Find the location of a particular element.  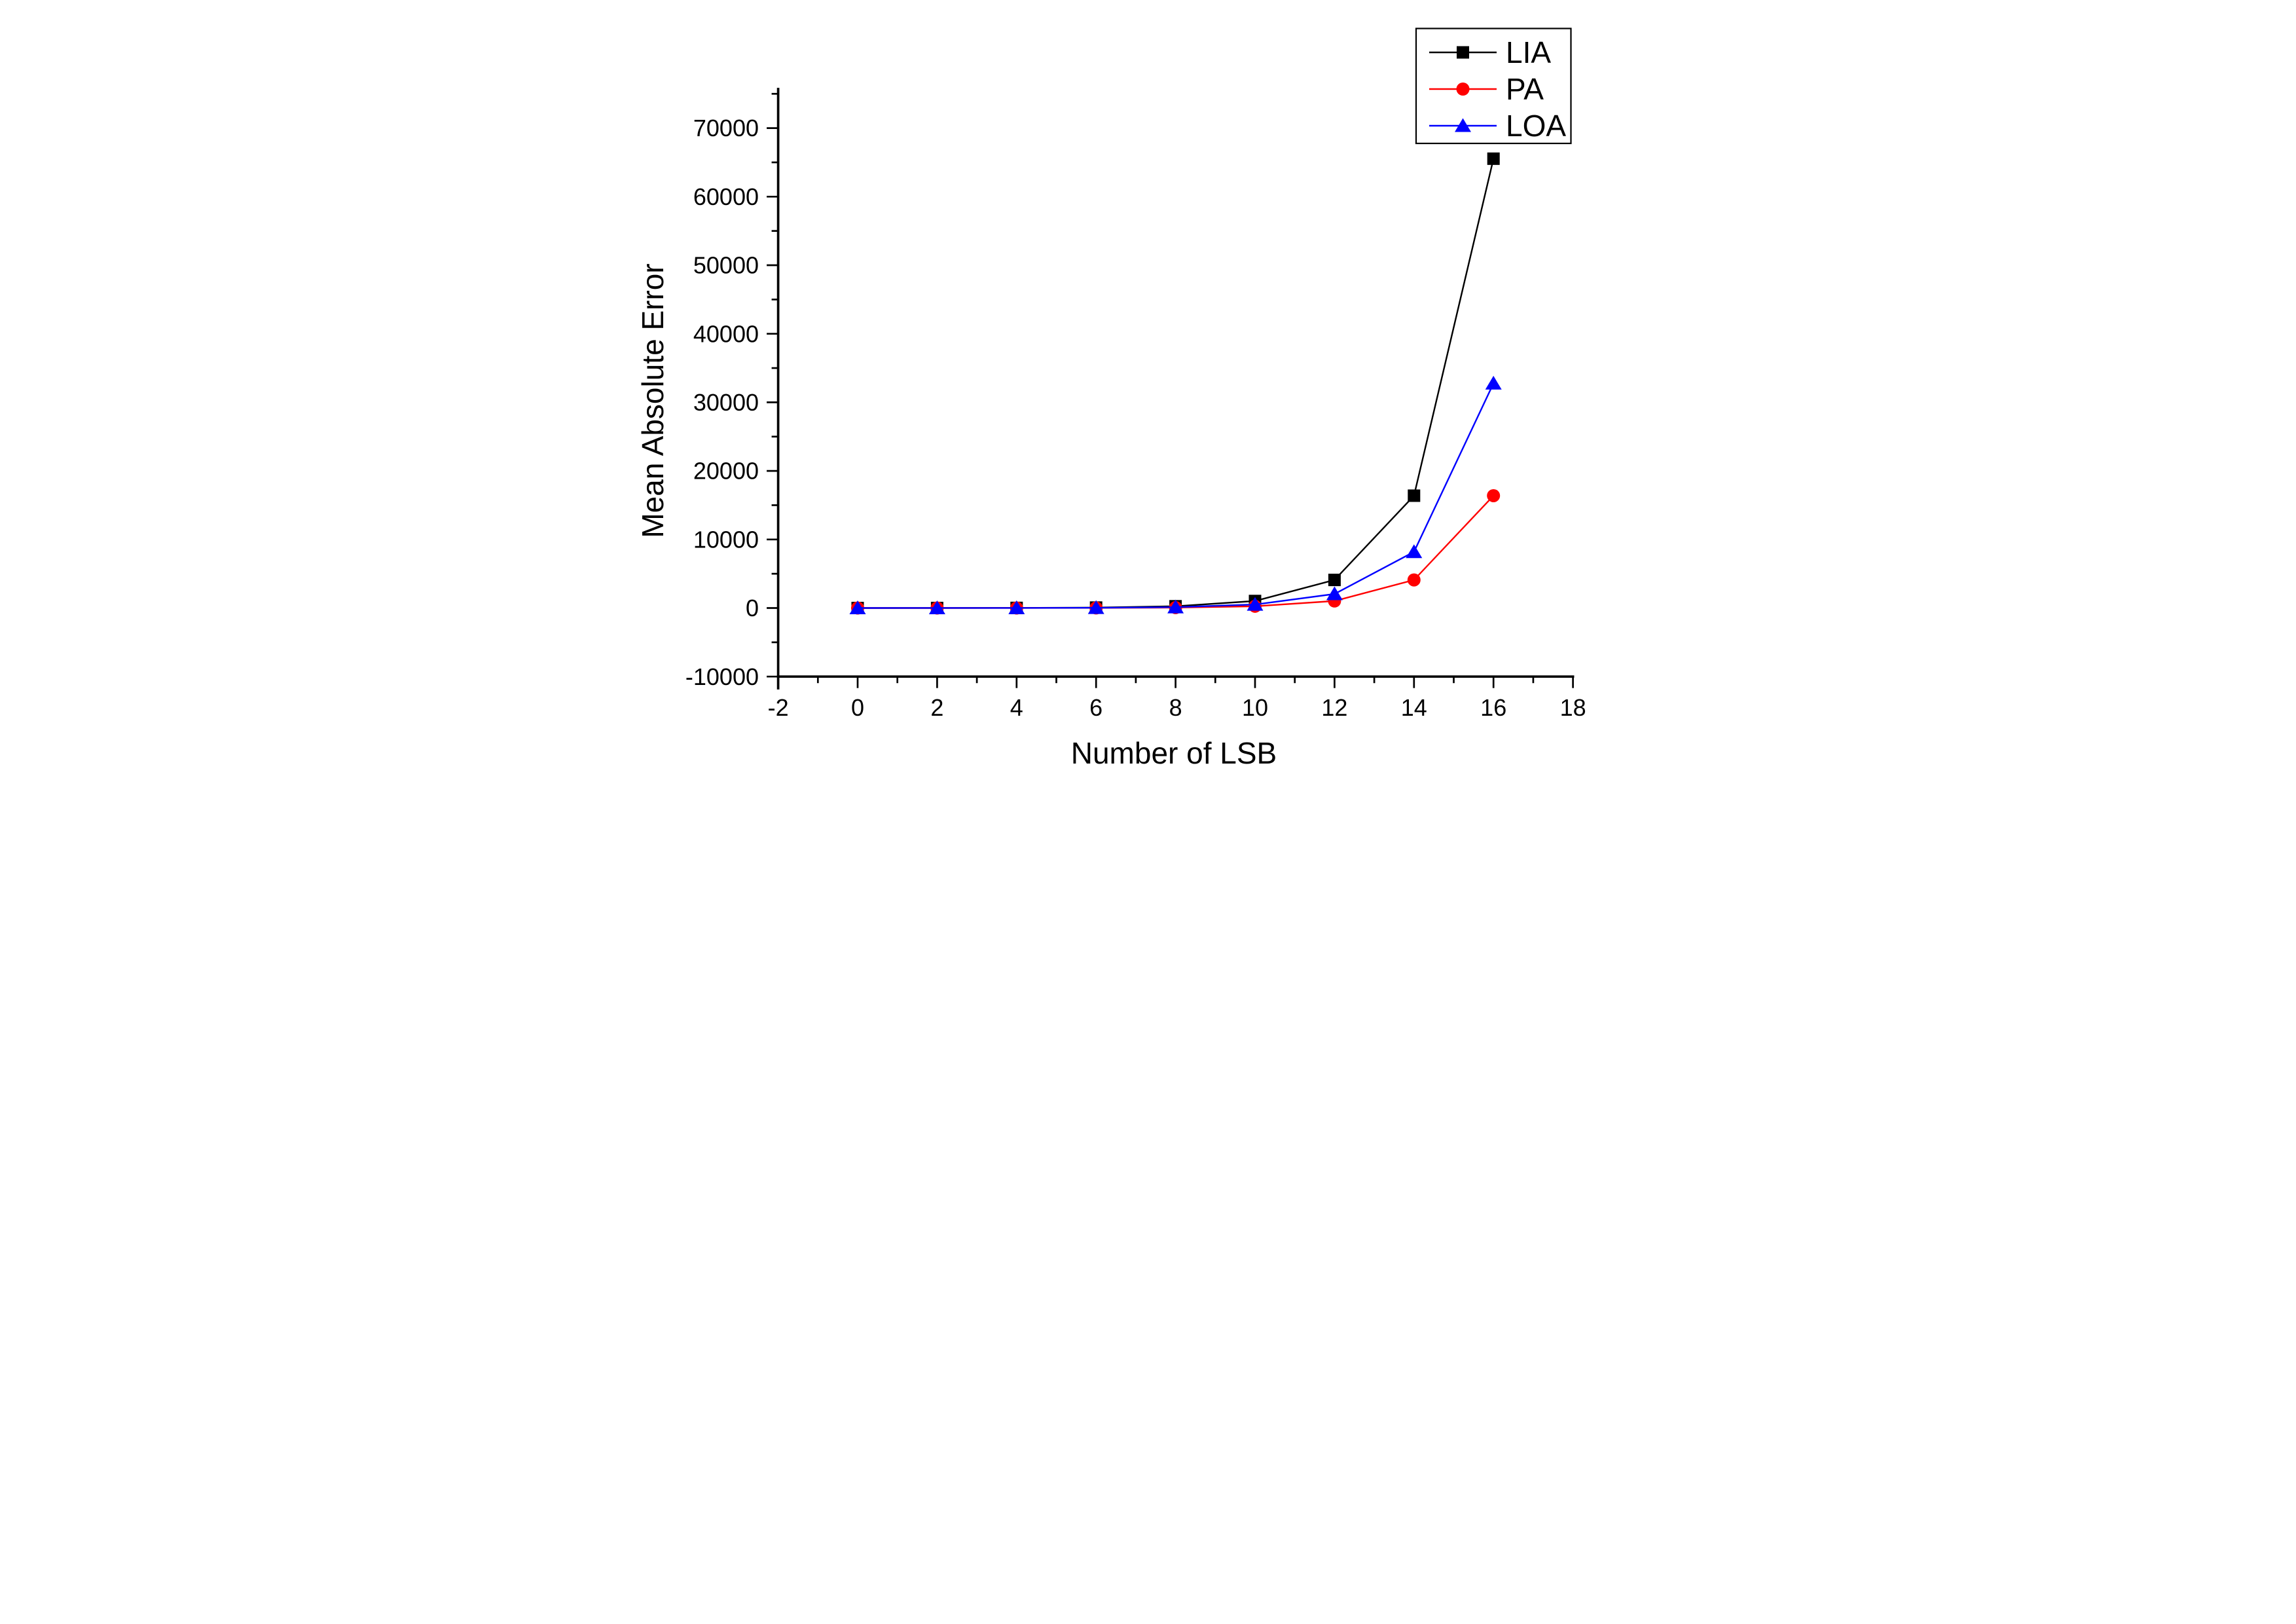

legend-label-LOA: LOA is located at coordinates (1536, 126).